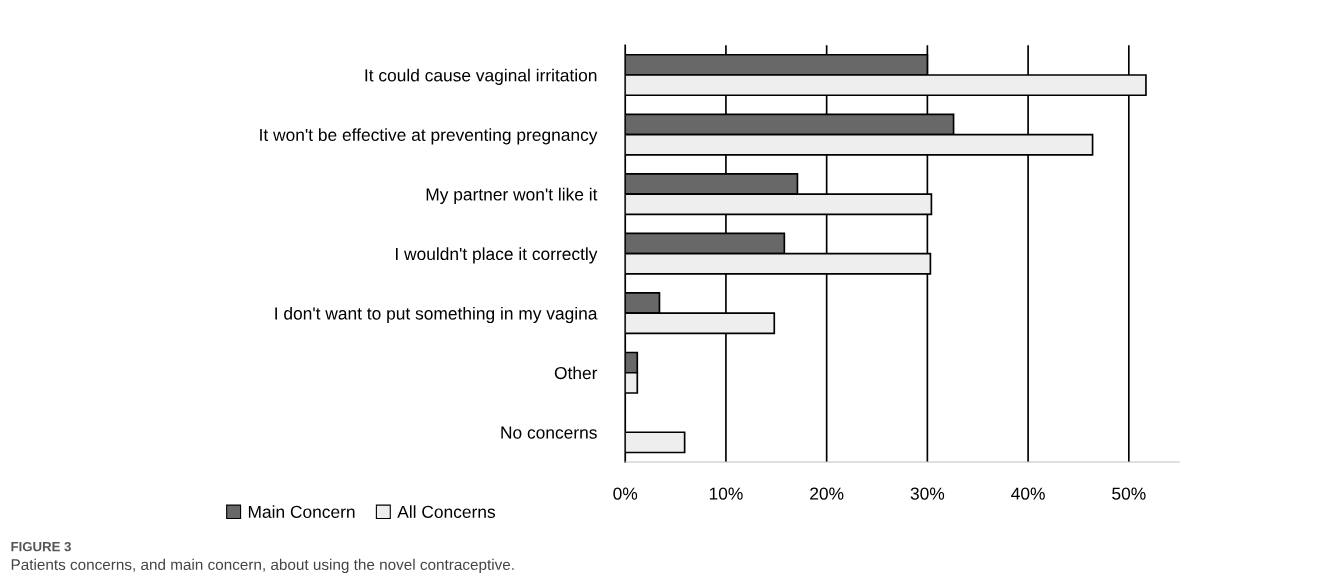 Image resolution: width=1319 pixels, height=580 pixels. I want to click on x-tick-label: 10%, so click(726, 493).